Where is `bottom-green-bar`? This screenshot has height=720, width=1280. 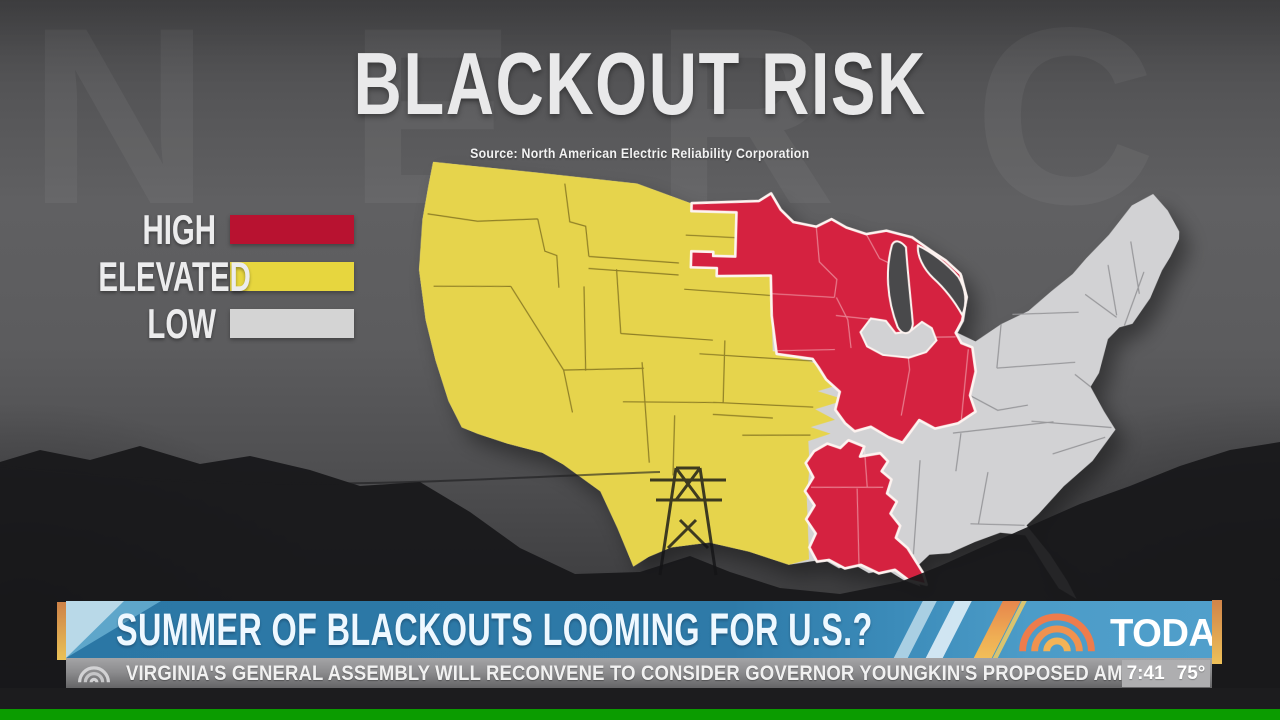
bottom-green-bar is located at coordinates (640, 714).